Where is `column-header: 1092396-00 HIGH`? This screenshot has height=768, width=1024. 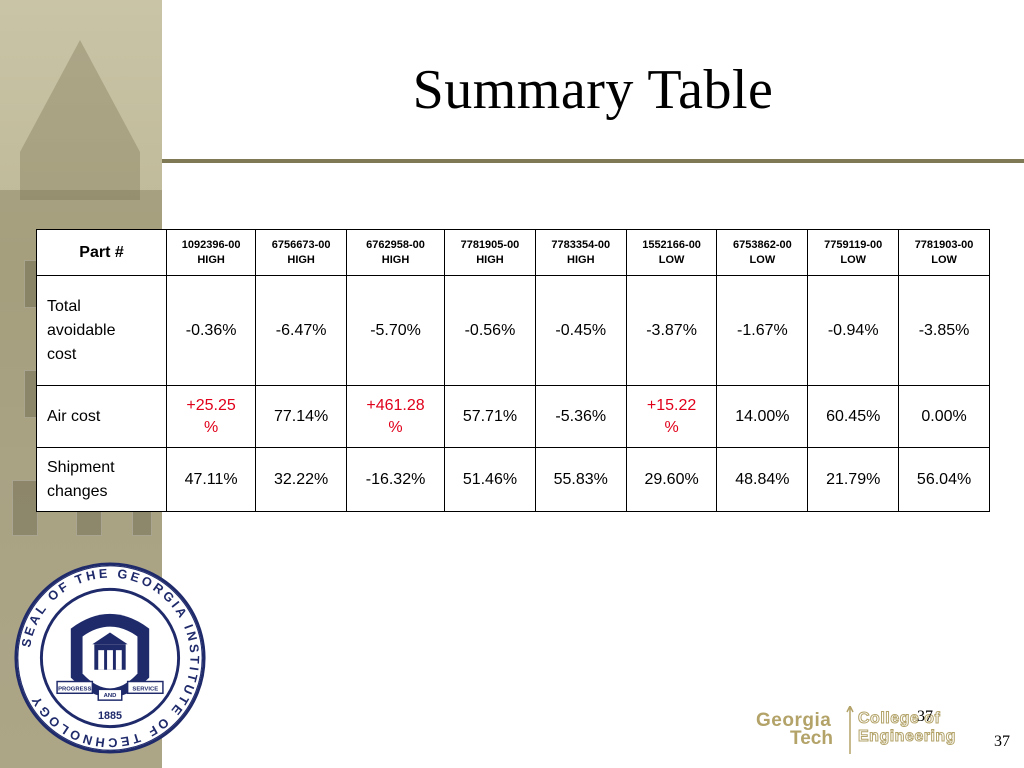 column-header: 1092396-00 HIGH is located at coordinates (211, 252).